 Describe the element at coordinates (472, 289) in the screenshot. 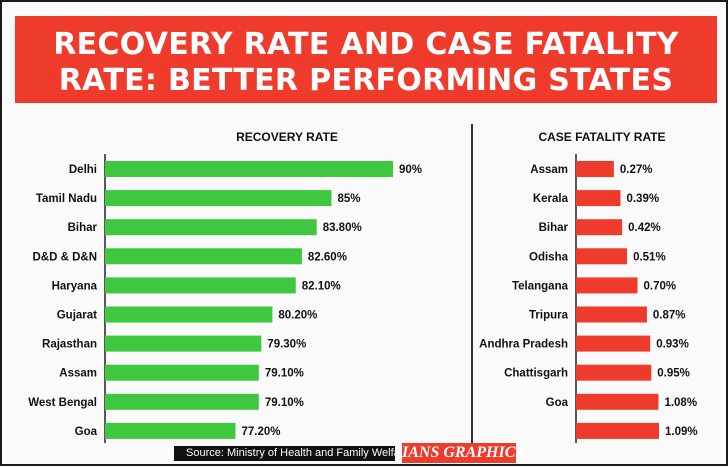

I see `panel-divider` at that location.